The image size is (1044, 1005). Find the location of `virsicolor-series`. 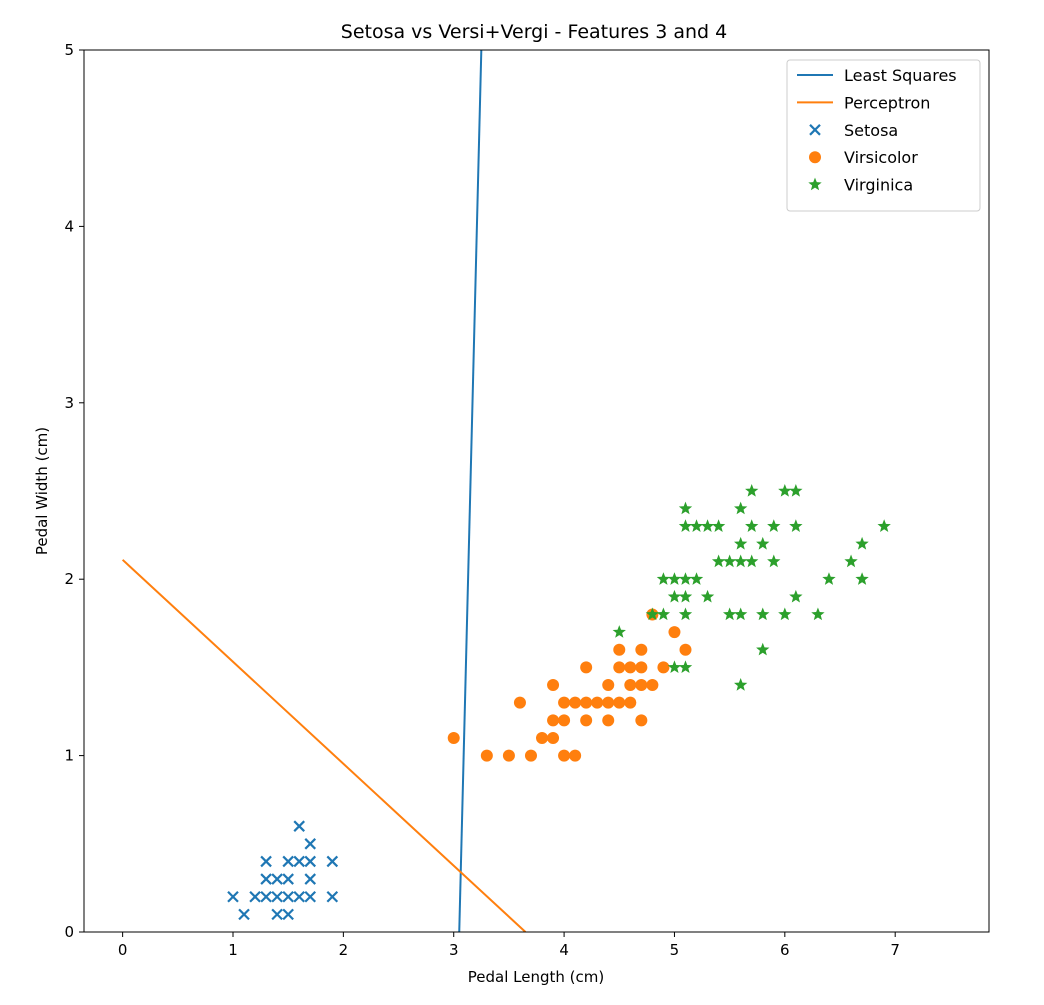

virsicolor-series is located at coordinates (569, 685).